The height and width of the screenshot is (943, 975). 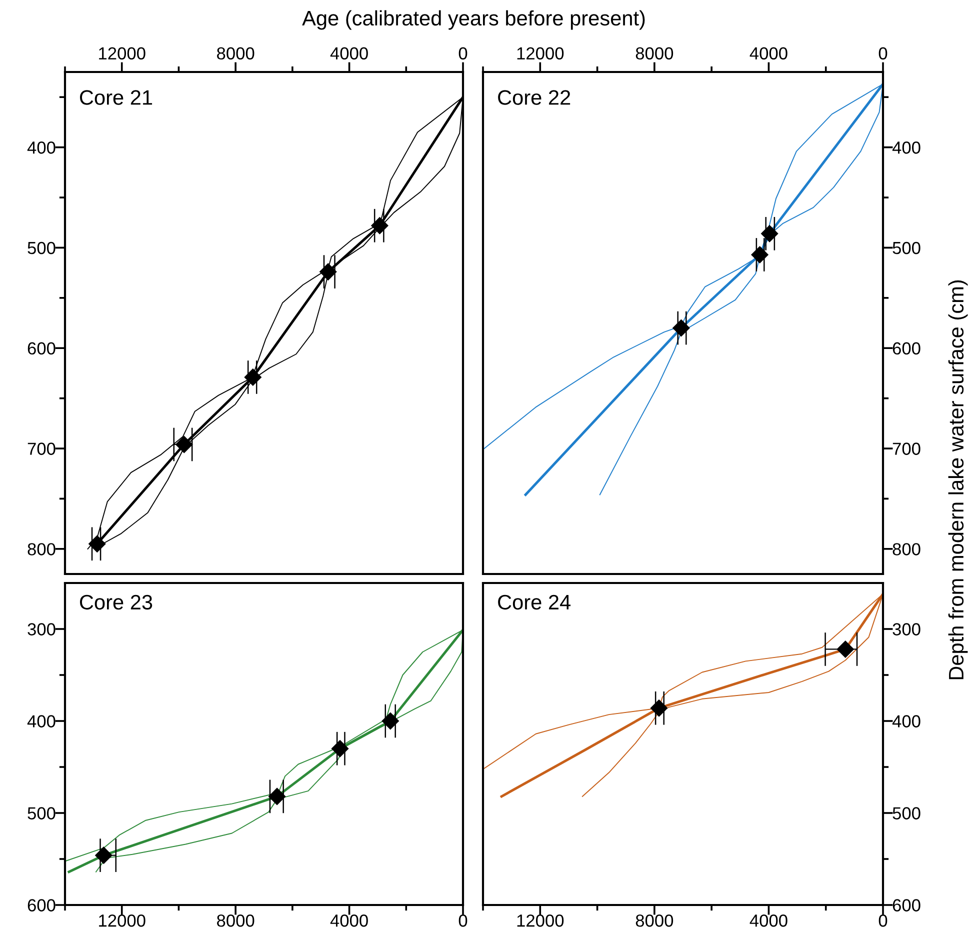 I want to click on text: Core 21, so click(x=116, y=97).